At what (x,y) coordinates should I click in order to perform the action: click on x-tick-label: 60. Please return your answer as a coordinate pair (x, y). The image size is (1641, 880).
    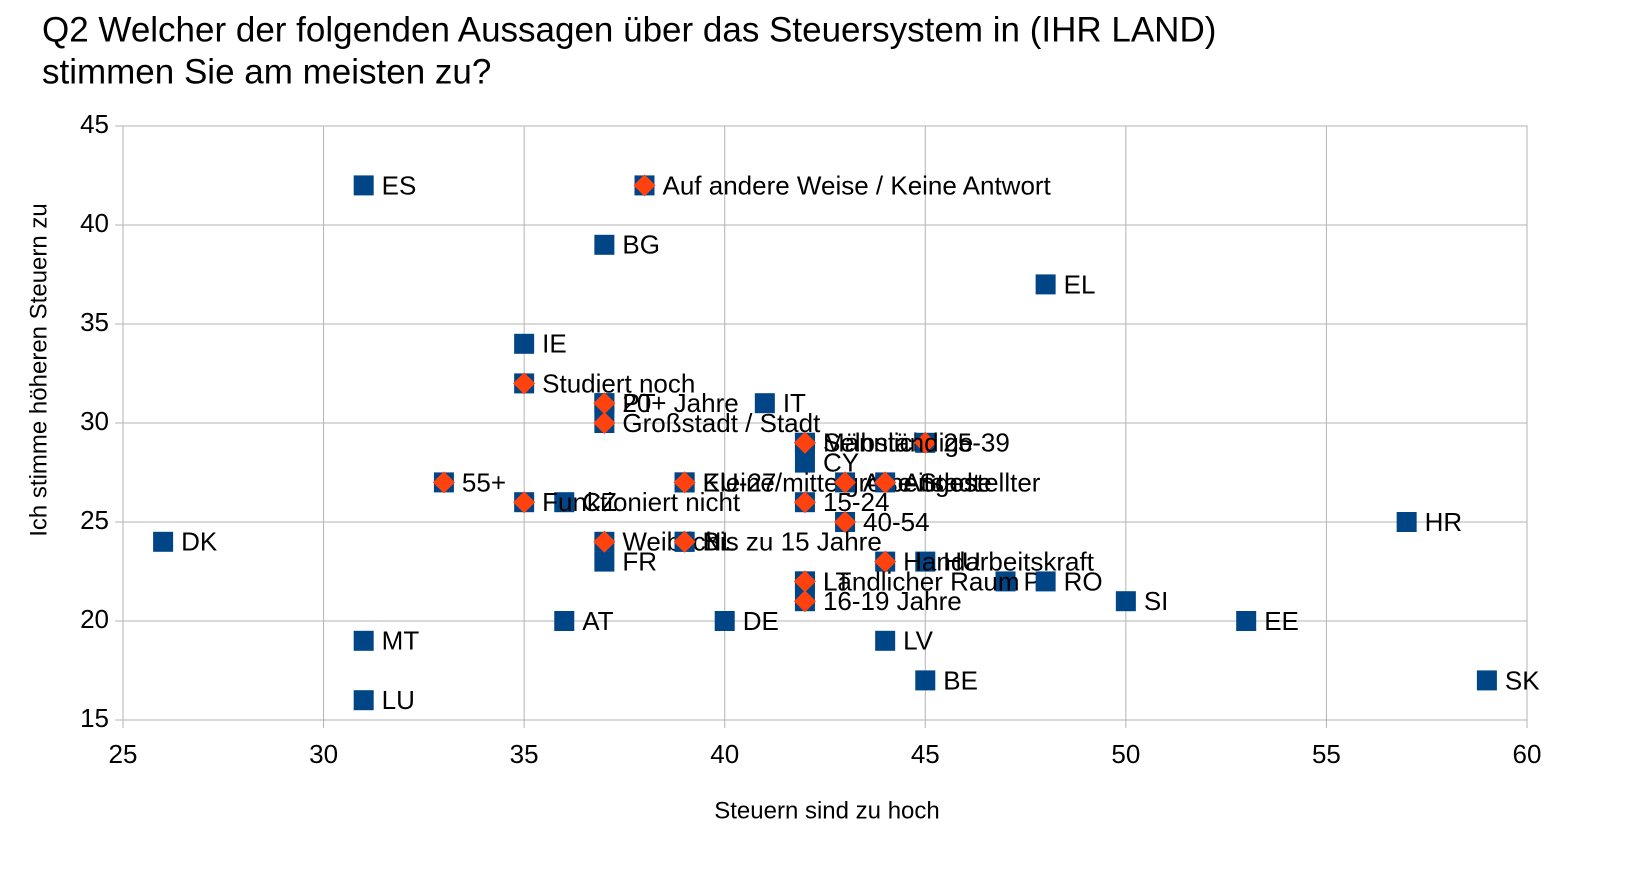
    Looking at the image, I should click on (1527, 754).